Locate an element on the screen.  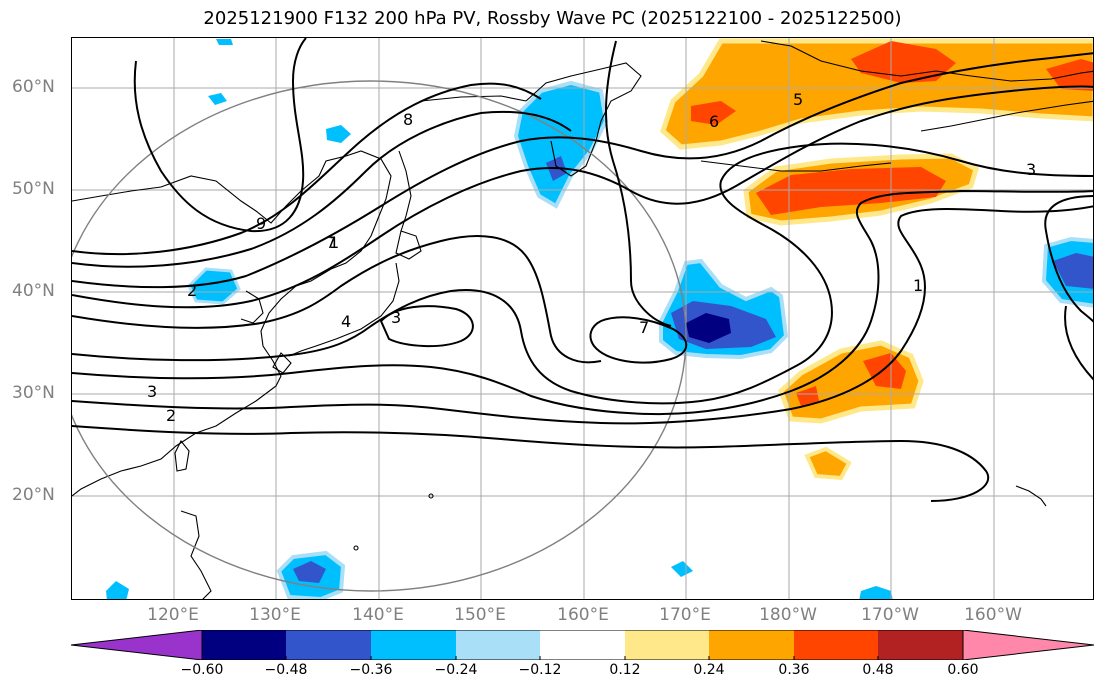
colorbar-tick: 0.24 is located at coordinates (709, 670).